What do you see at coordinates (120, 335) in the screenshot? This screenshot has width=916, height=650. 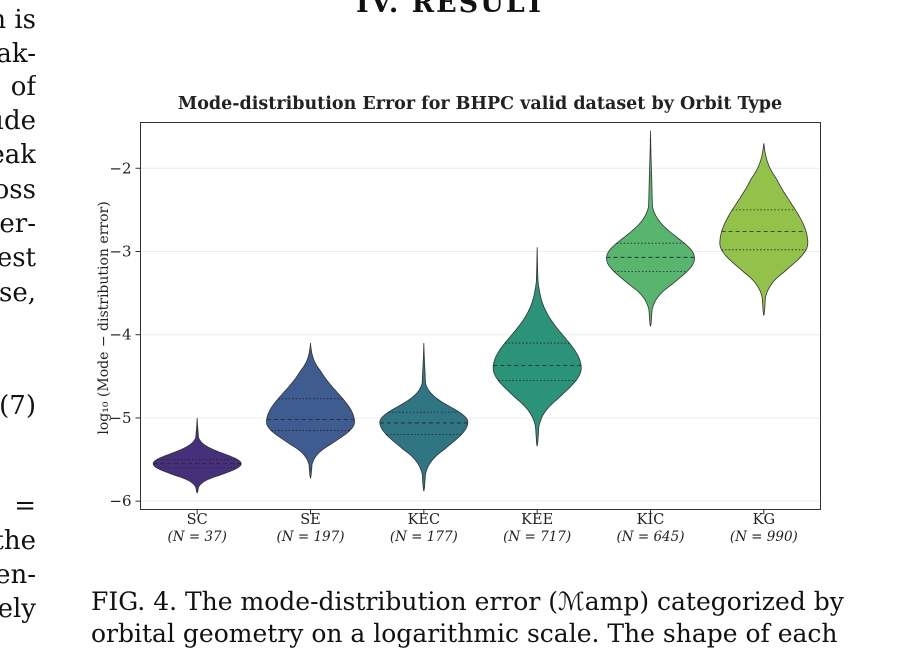 I see `y-tick-label: −4` at bounding box center [120, 335].